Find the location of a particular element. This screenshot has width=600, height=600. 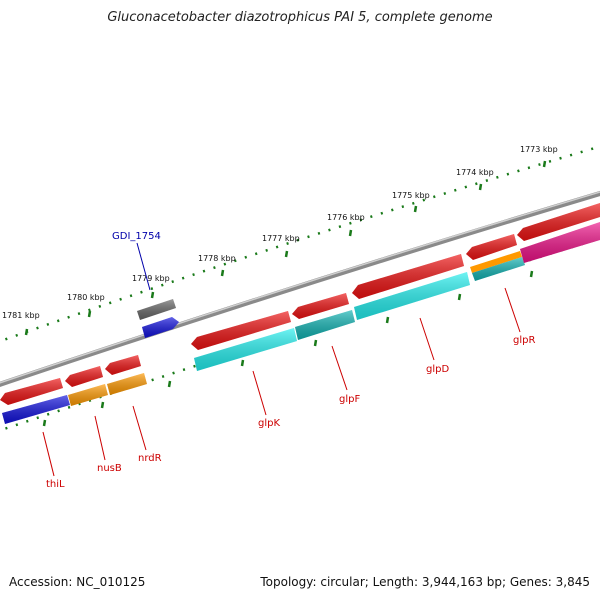

kbp-label-1774: 1774 kbp is located at coordinates (475, 172).